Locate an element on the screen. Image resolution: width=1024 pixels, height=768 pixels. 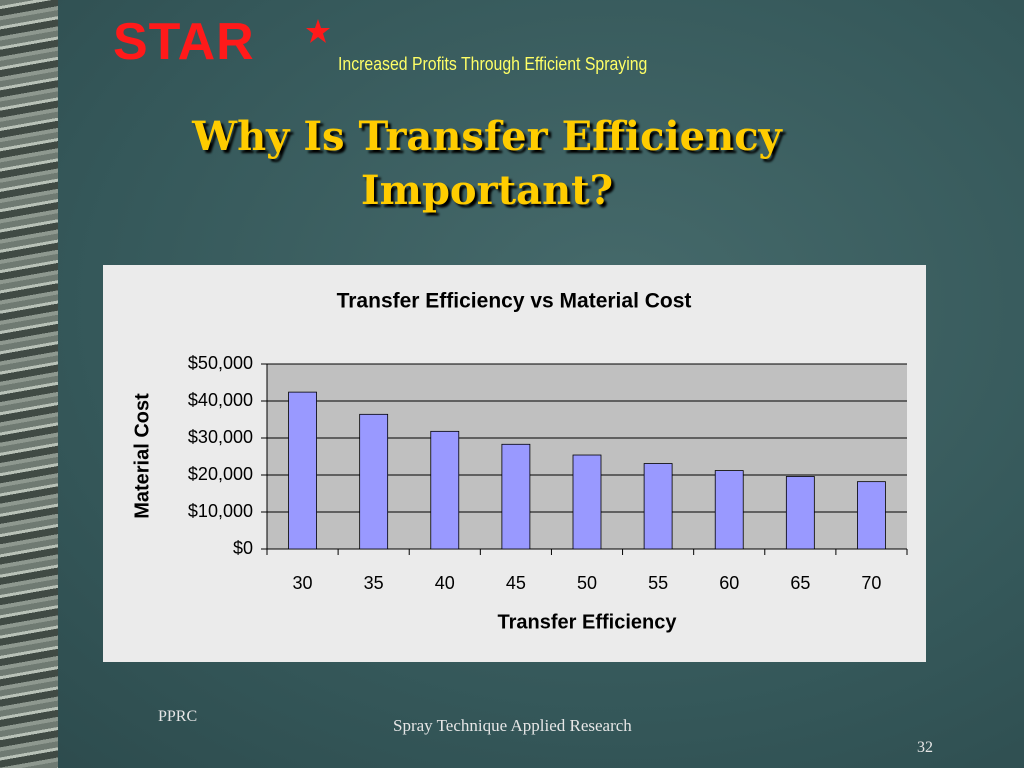
logo-star is located at coordinates (318, 31).